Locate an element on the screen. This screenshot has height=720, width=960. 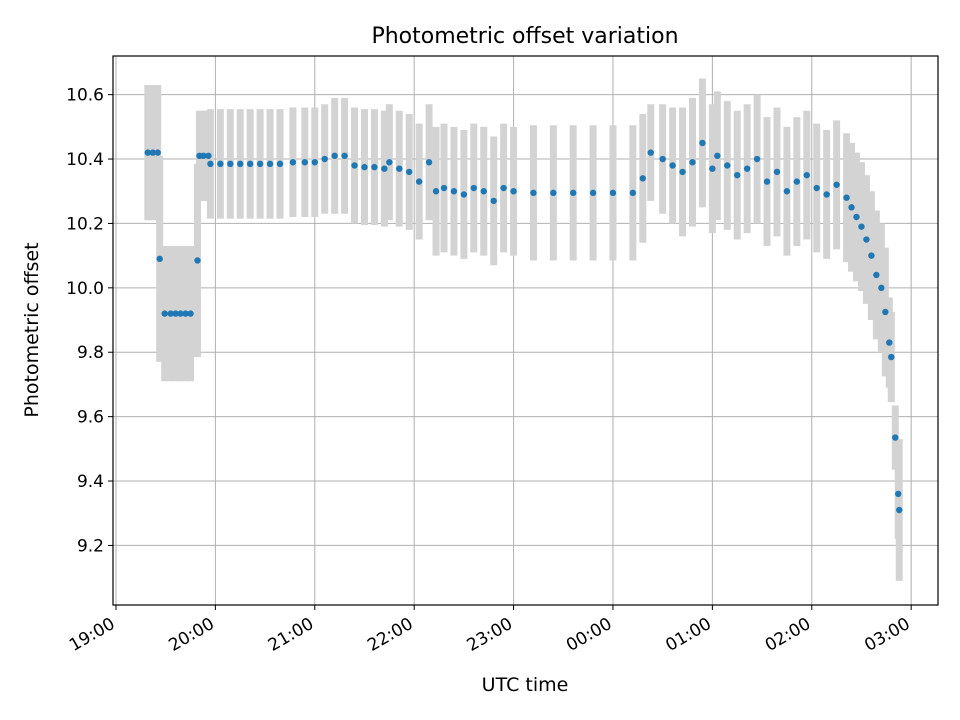
y-tick-label: 10.0 is located at coordinates (85, 289).